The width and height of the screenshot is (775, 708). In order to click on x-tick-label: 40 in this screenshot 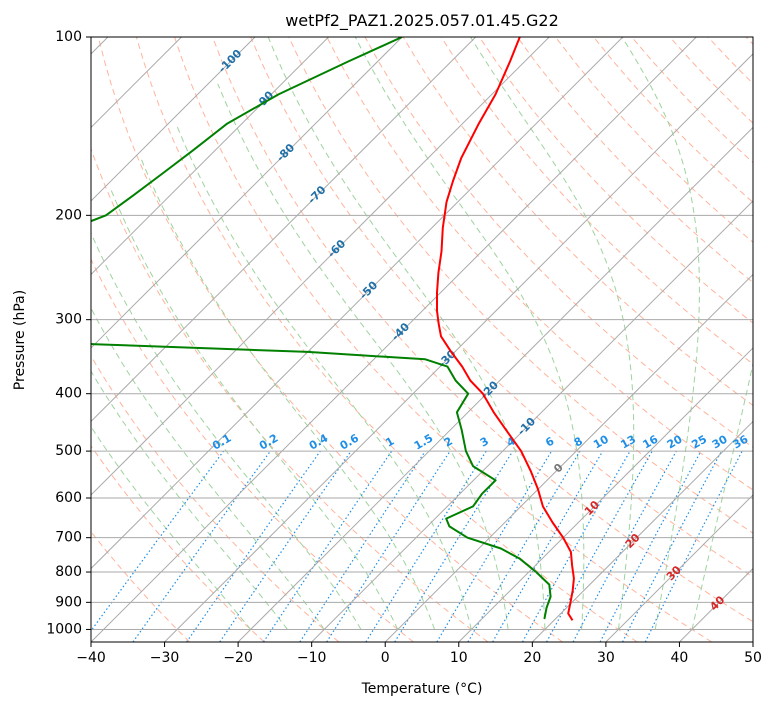, I will do `click(680, 658)`.